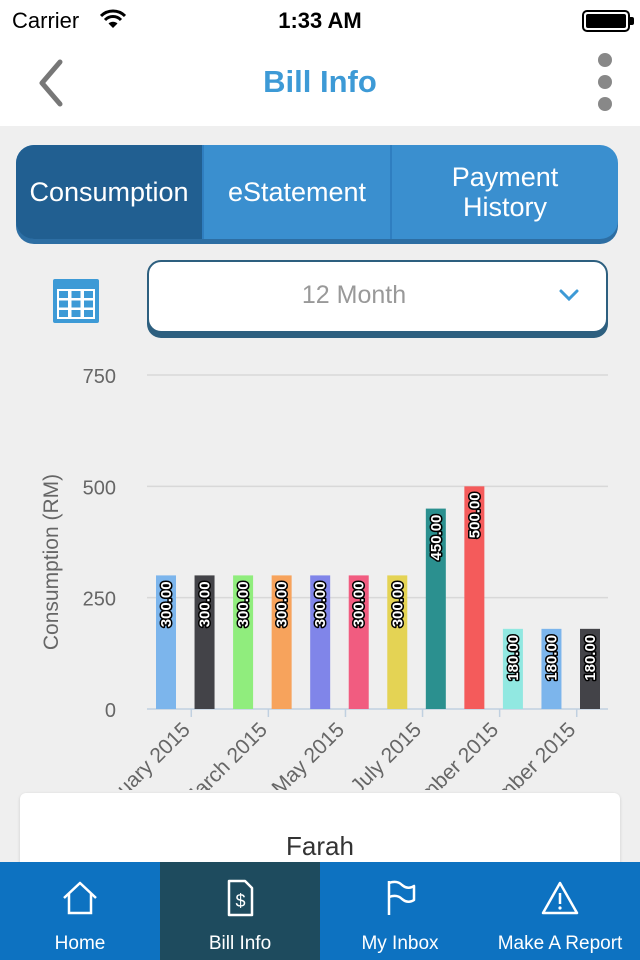  Describe the element at coordinates (401, 897) in the screenshot. I see `flag-icon` at that location.